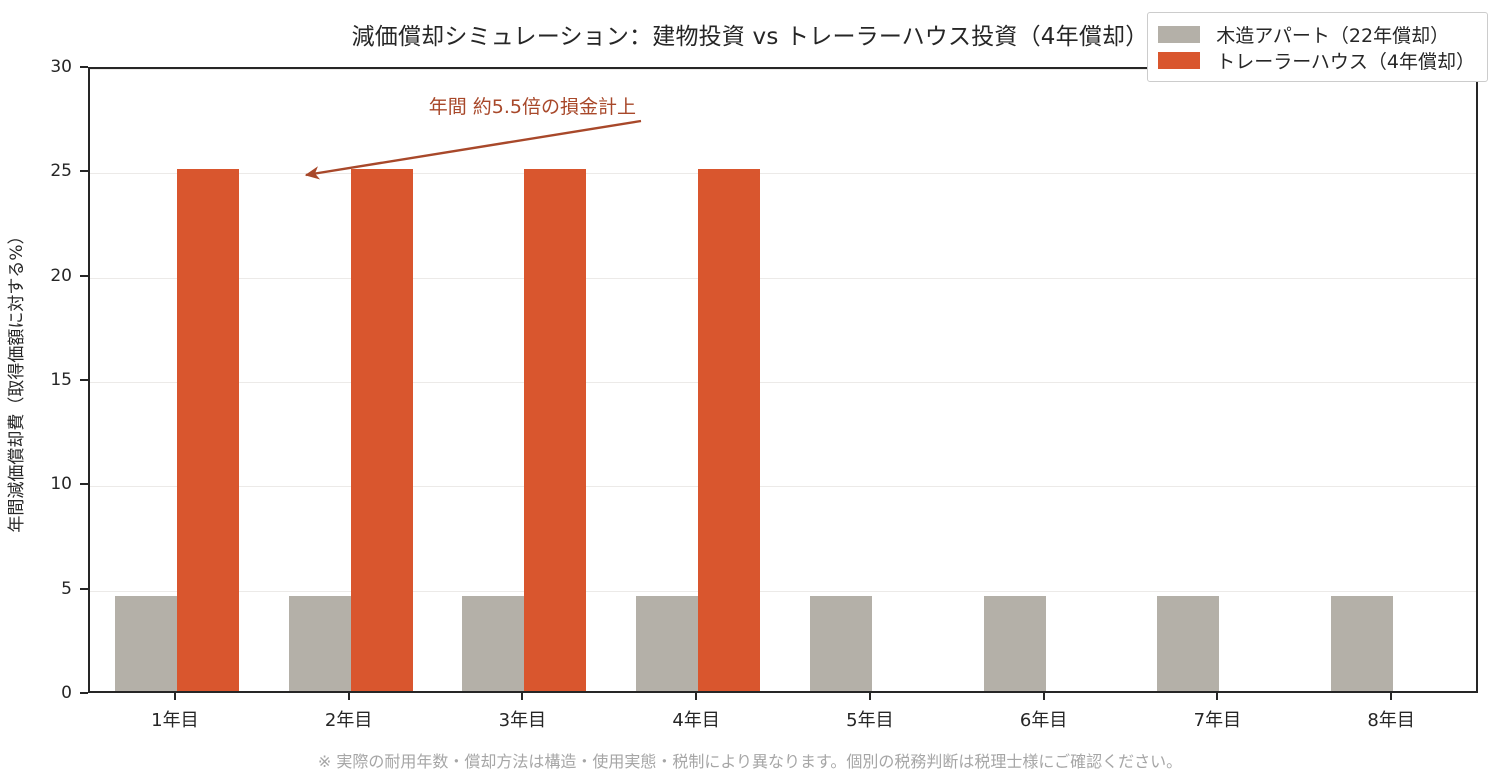  What do you see at coordinates (66, 588) in the screenshot?
I see `y-tick-label: 5` at bounding box center [66, 588].